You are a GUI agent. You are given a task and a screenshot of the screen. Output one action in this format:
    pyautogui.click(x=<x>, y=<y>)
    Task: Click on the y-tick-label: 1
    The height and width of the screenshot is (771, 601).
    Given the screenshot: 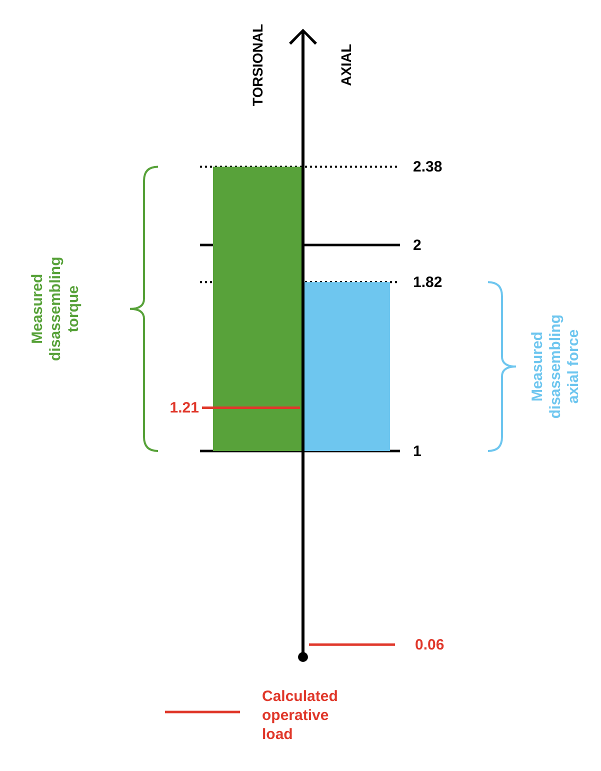 What is the action you would take?
    pyautogui.click(x=417, y=451)
    